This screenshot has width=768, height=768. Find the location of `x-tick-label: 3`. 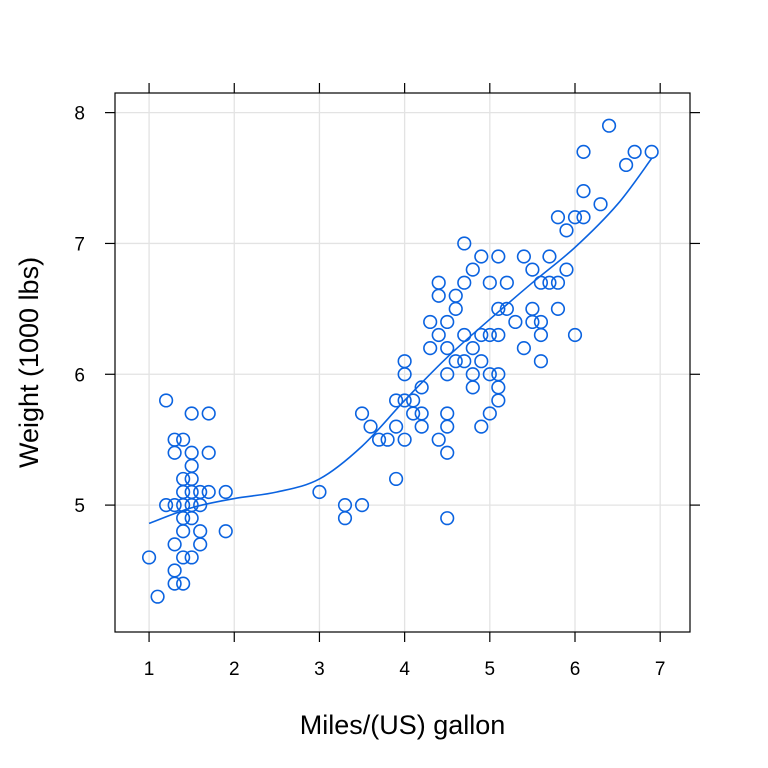

x-tick-label: 3 is located at coordinates (319, 669).